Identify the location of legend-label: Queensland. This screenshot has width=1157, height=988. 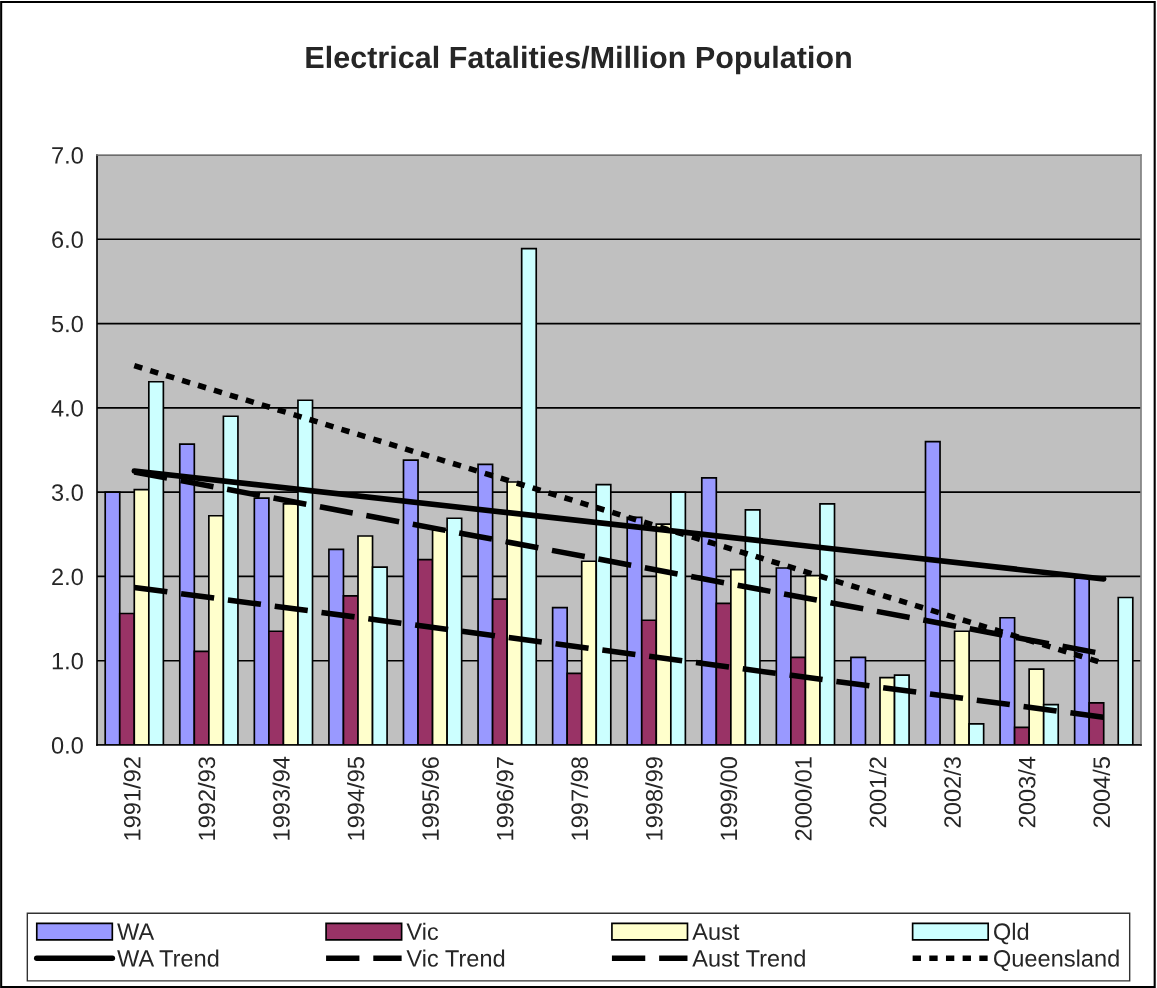
(1056, 960).